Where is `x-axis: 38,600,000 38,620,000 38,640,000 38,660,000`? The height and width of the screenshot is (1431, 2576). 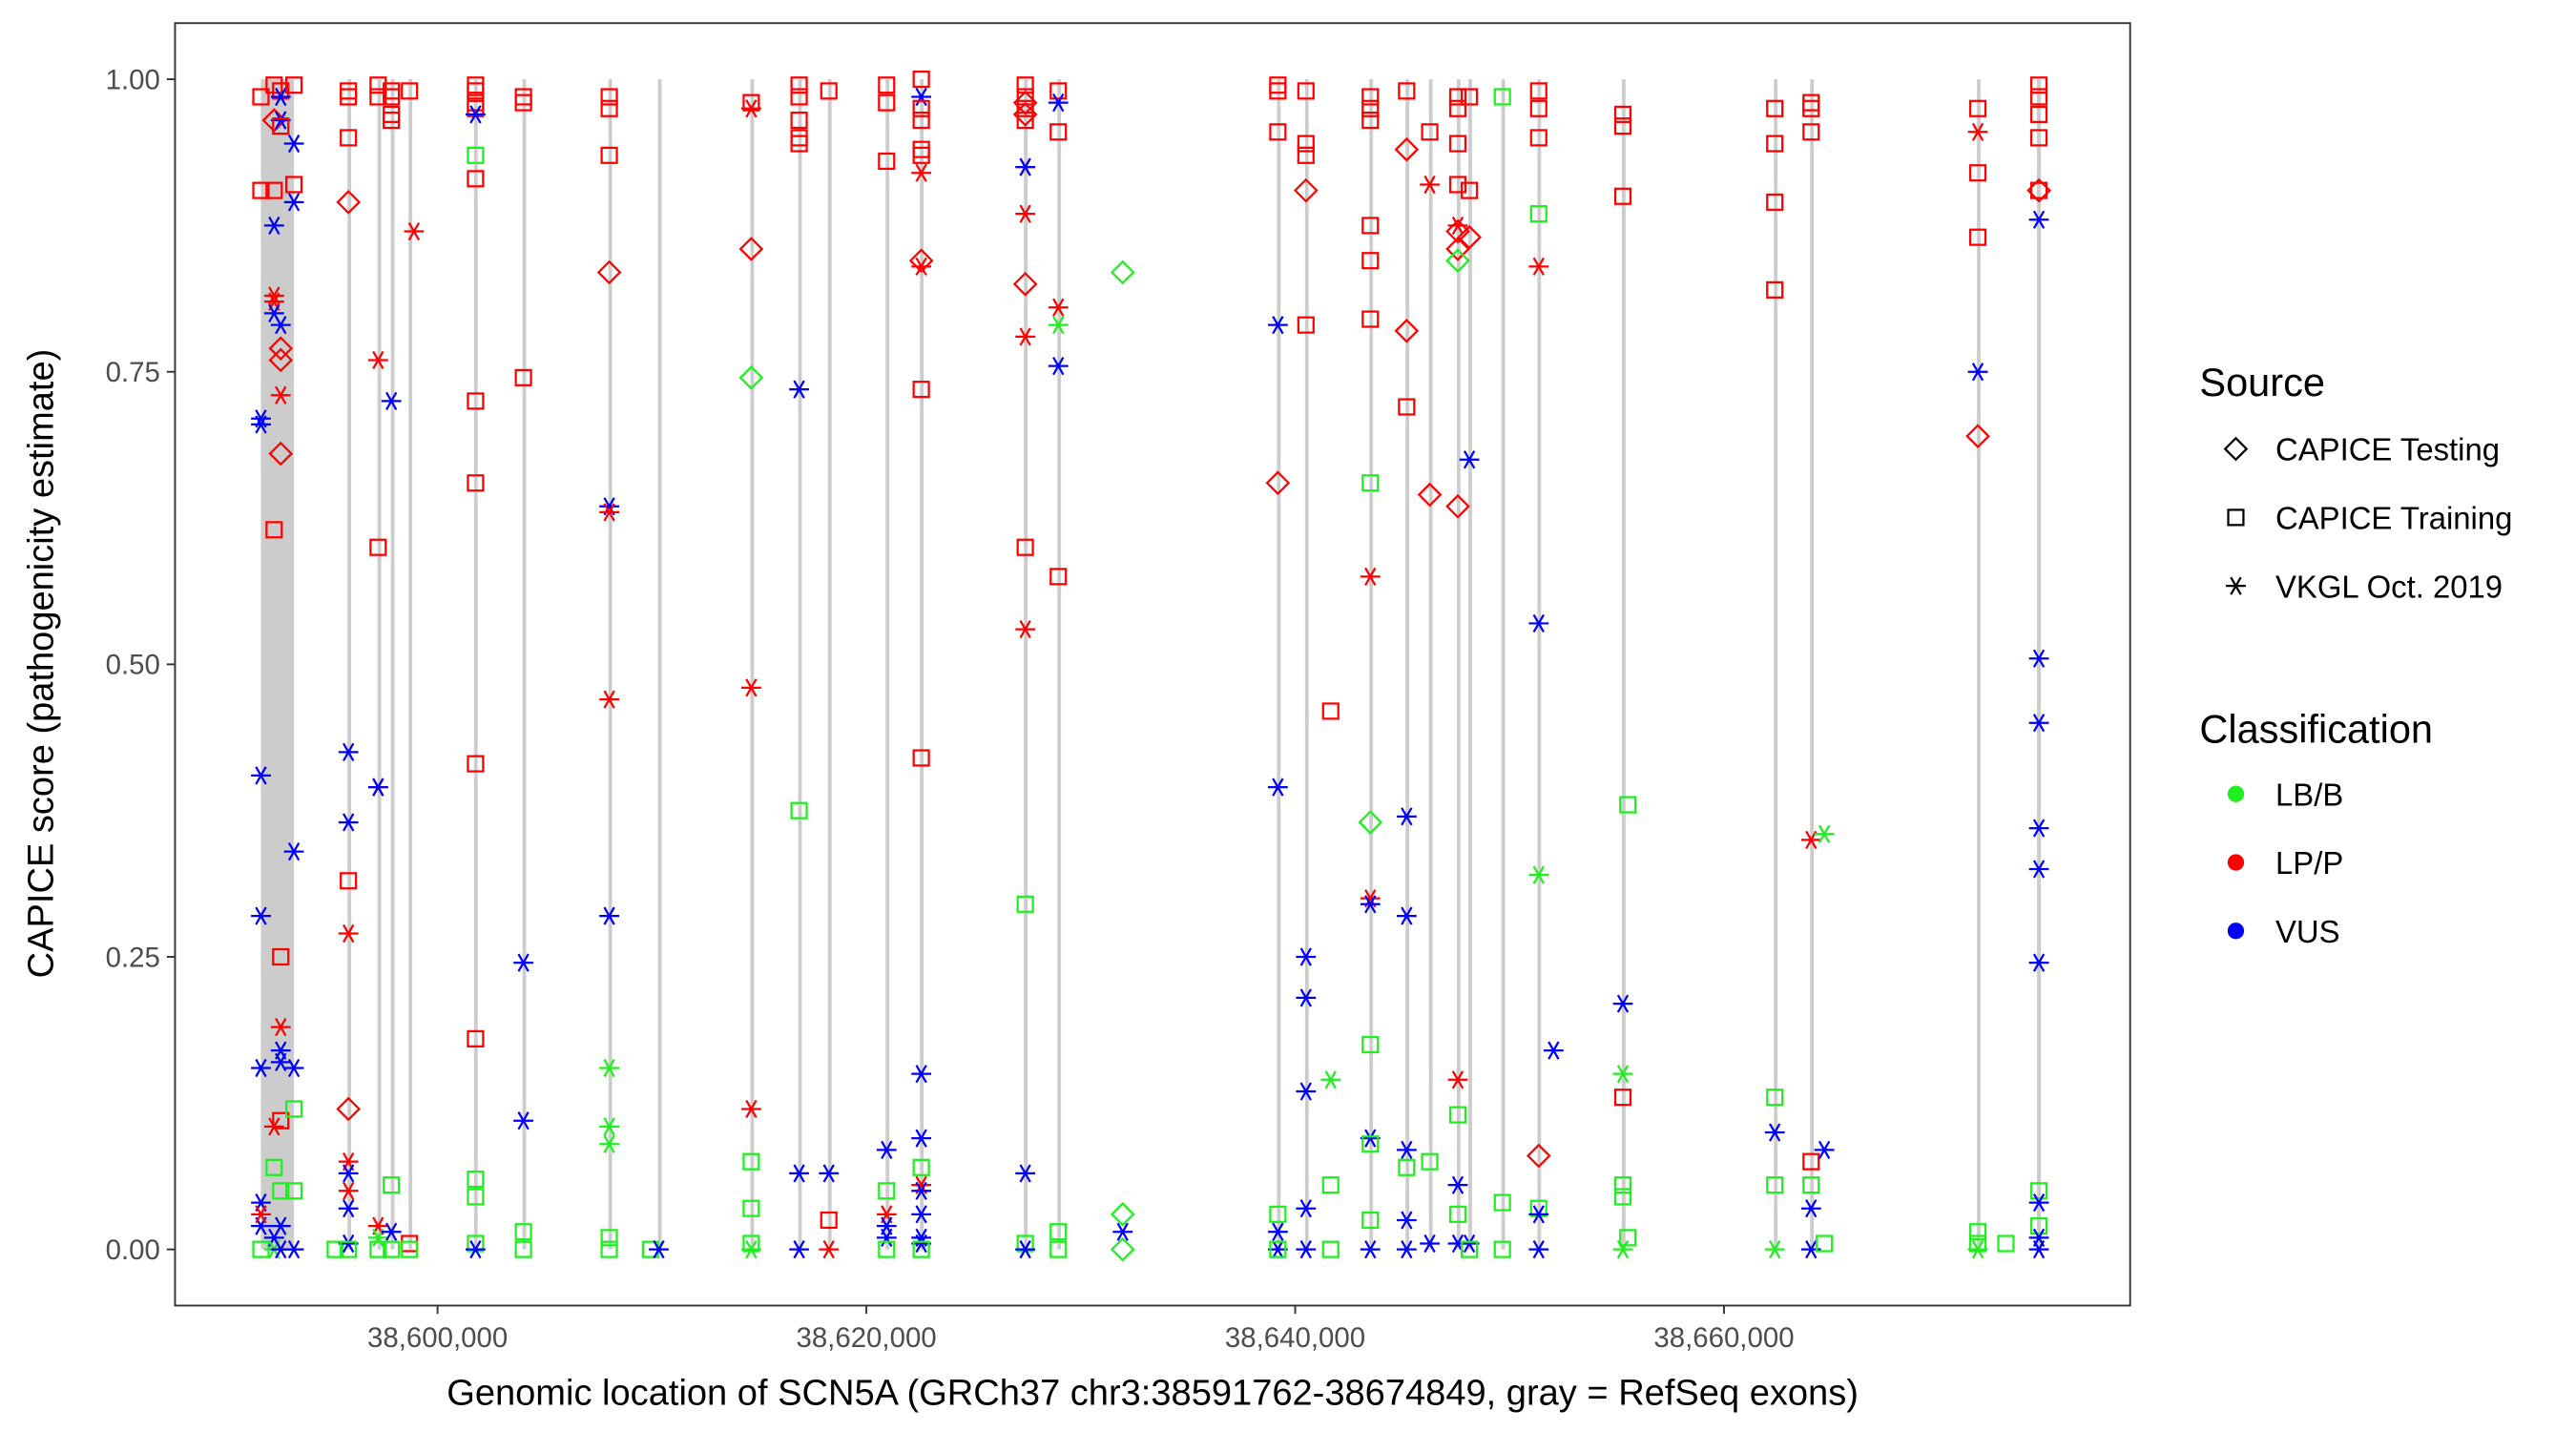 x-axis: 38,600,000 38,620,000 38,640,000 38,660,000 is located at coordinates (1081, 1329).